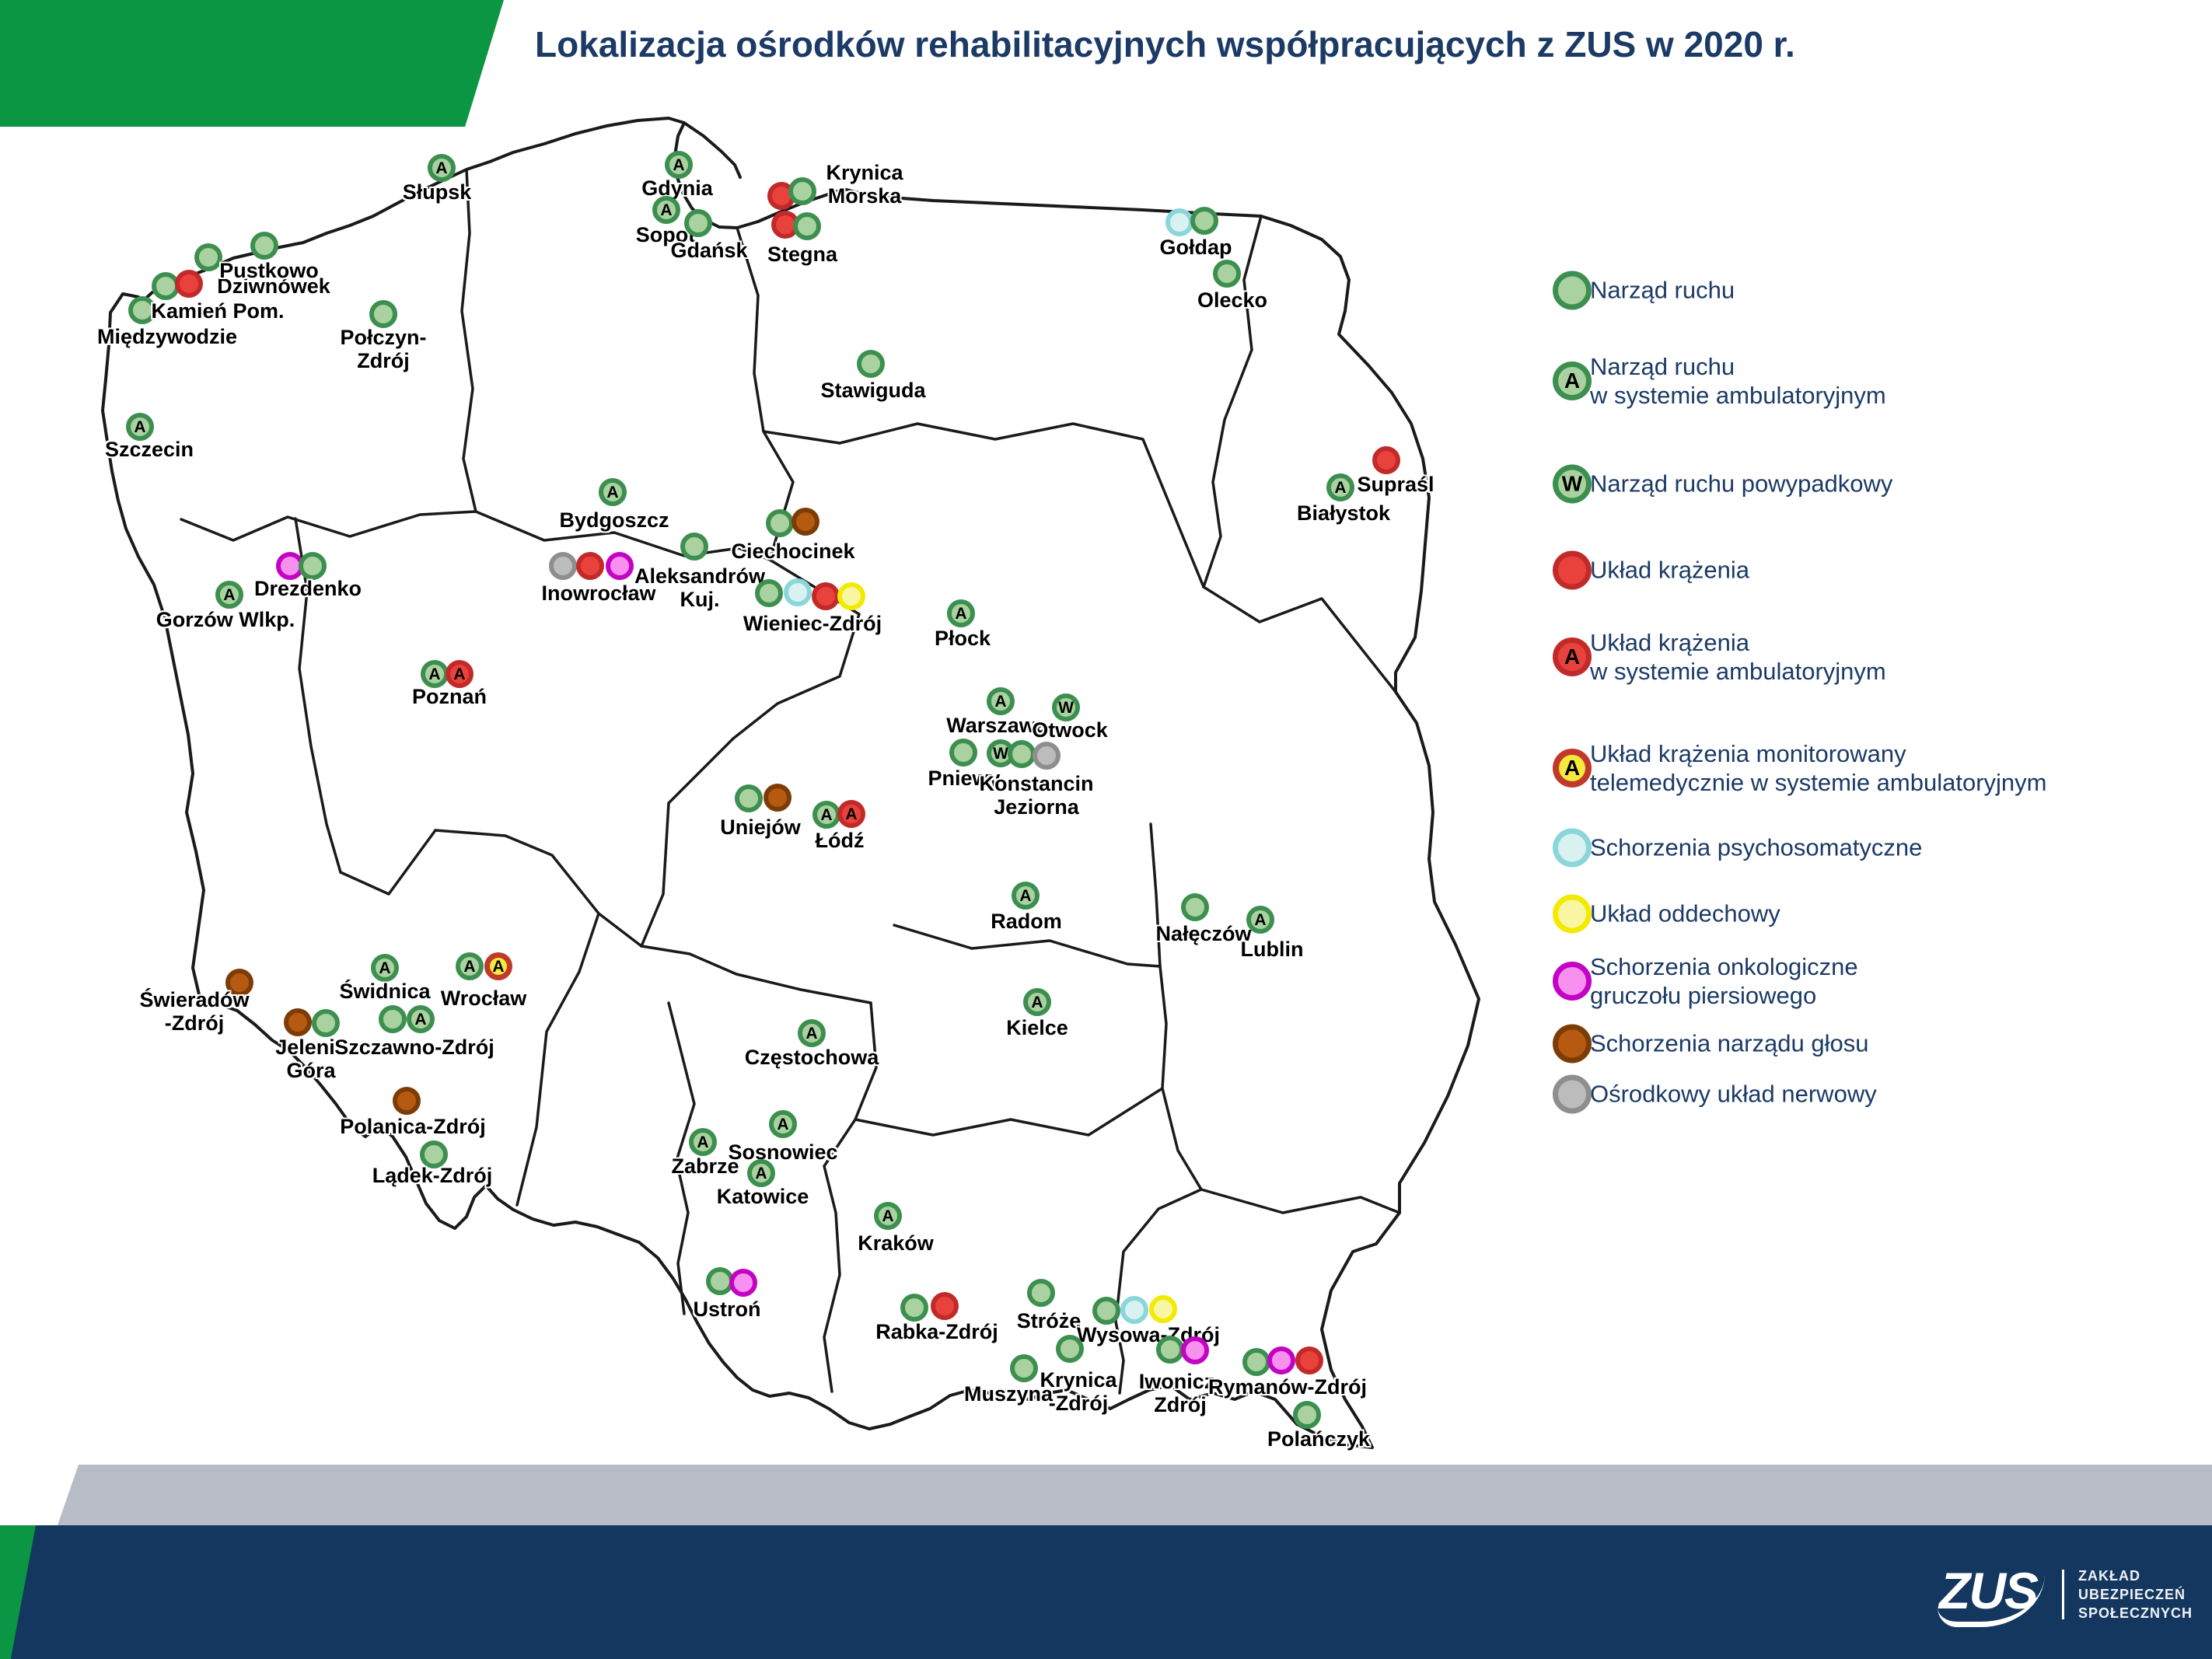 This screenshot has height=1659, width=2212. I want to click on brown-marker, so click(1572, 1043).